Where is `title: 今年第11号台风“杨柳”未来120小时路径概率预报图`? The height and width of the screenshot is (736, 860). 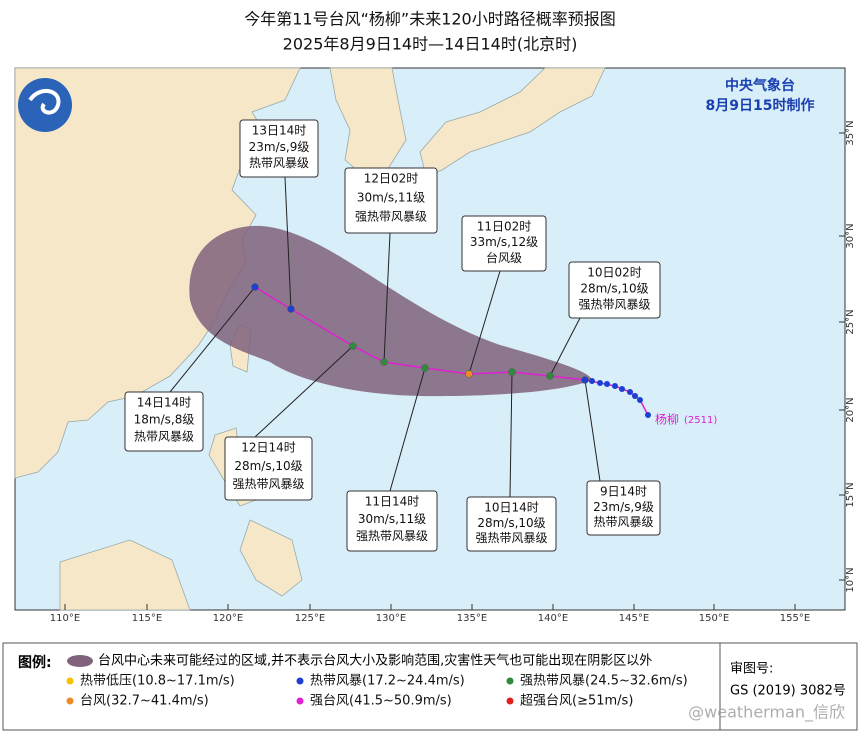
title: 今年第11号台风“杨柳”未来120小时路径概率预报图 is located at coordinates (429, 19).